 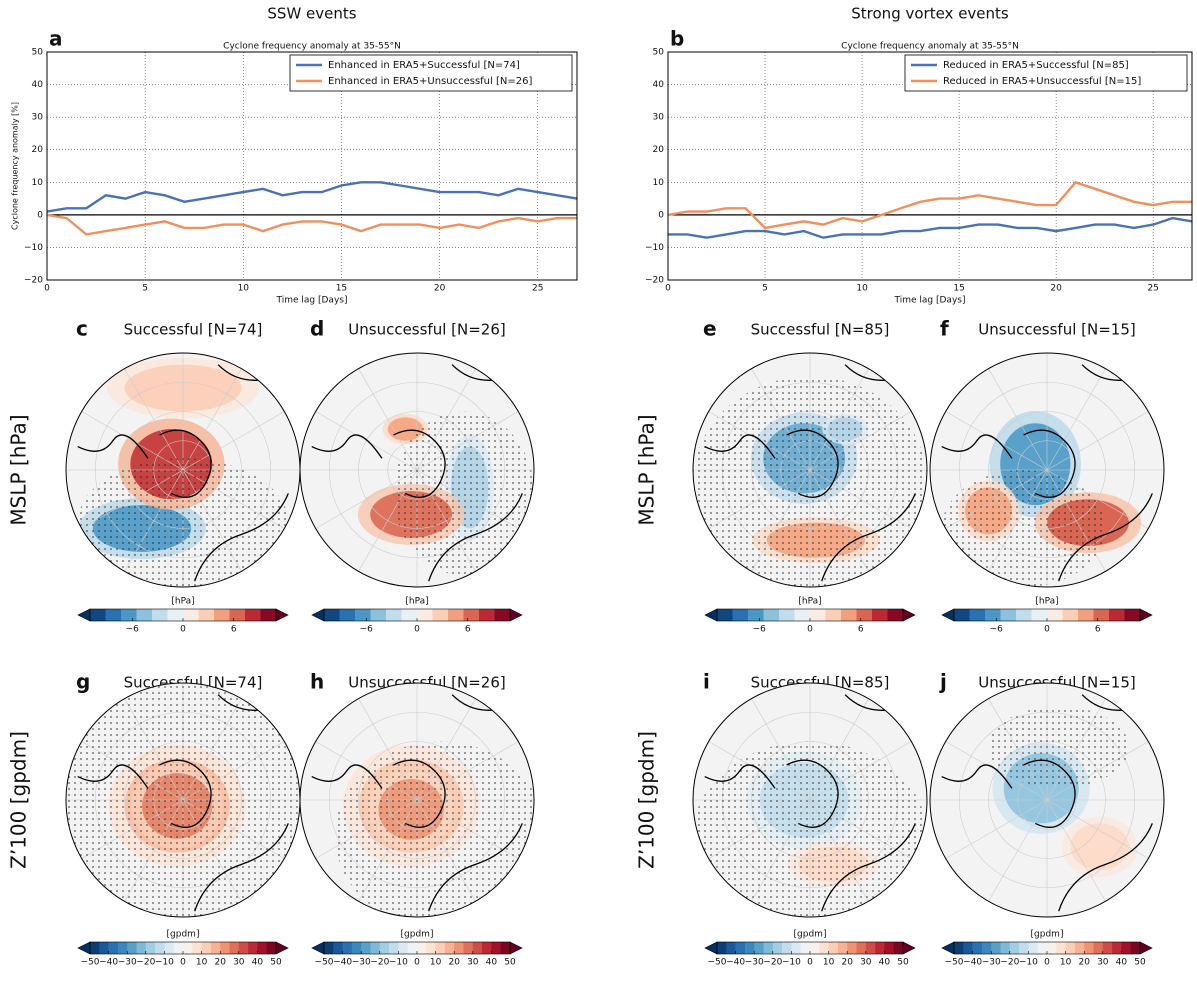 I want to click on colorbar-tick-label: 50, so click(x=276, y=963).